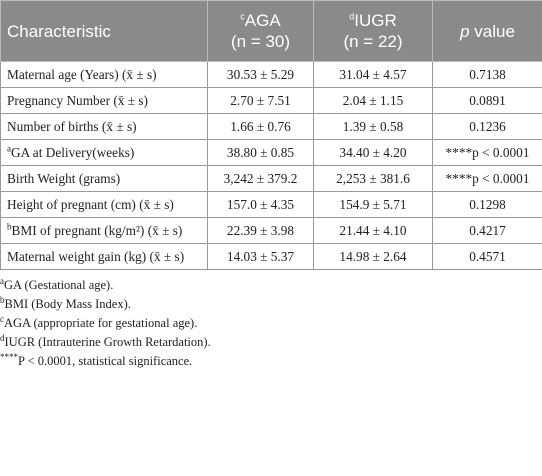 This screenshot has height=476, width=542. What do you see at coordinates (64, 178) in the screenshot?
I see `label-text: Birth Weight (grams)` at bounding box center [64, 178].